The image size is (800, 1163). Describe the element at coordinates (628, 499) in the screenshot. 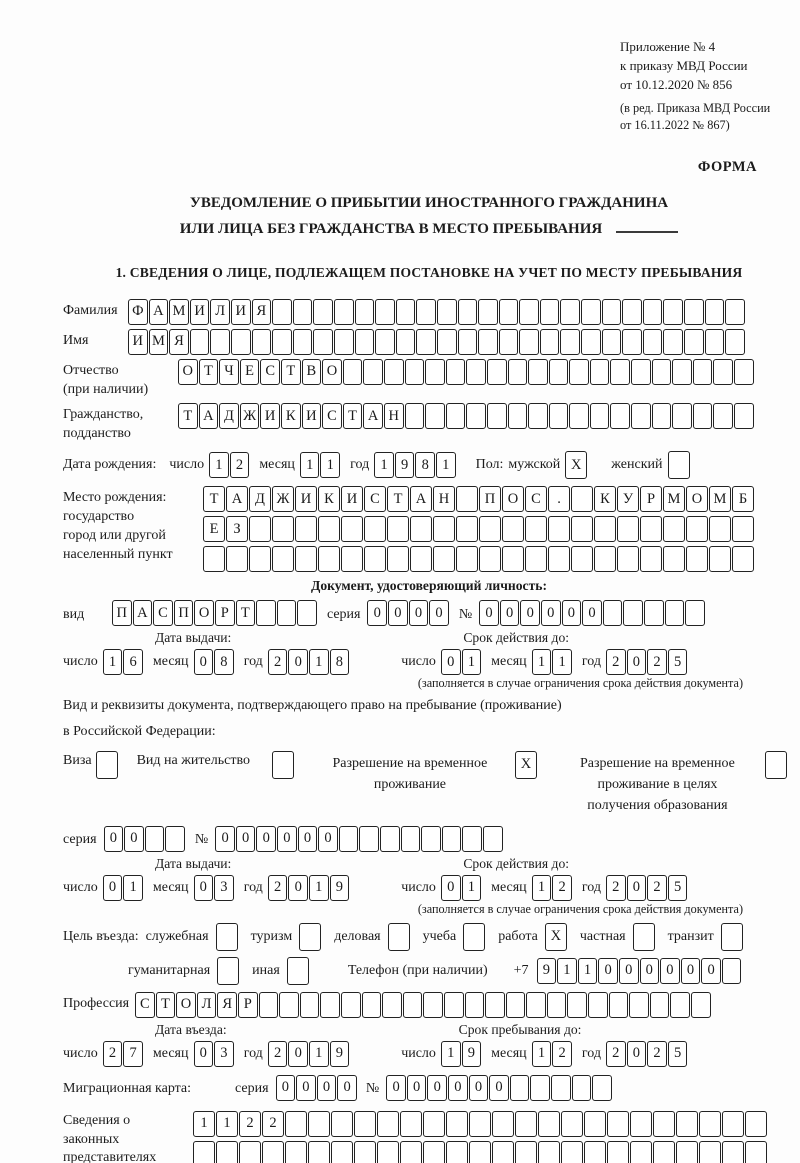

I see `form-cell: У` at that location.